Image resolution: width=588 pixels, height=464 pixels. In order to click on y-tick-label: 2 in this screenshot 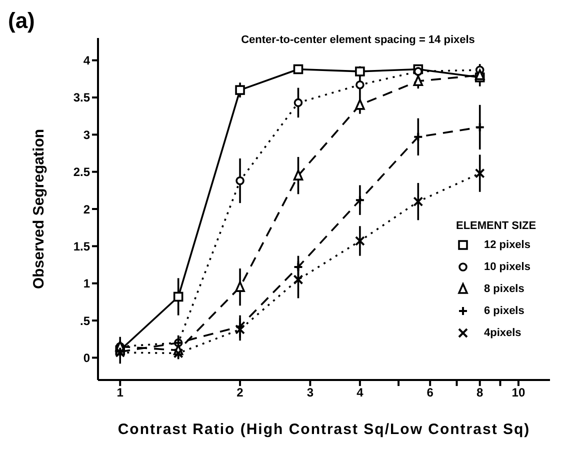, I will do `click(86, 209)`.